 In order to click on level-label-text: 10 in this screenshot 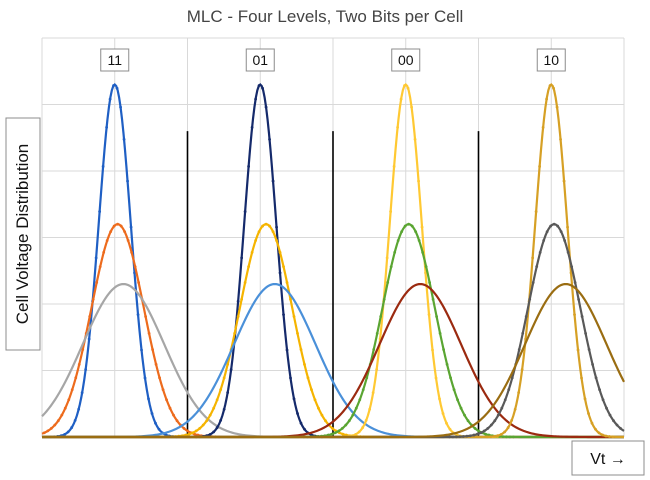, I will do `click(551, 60)`.